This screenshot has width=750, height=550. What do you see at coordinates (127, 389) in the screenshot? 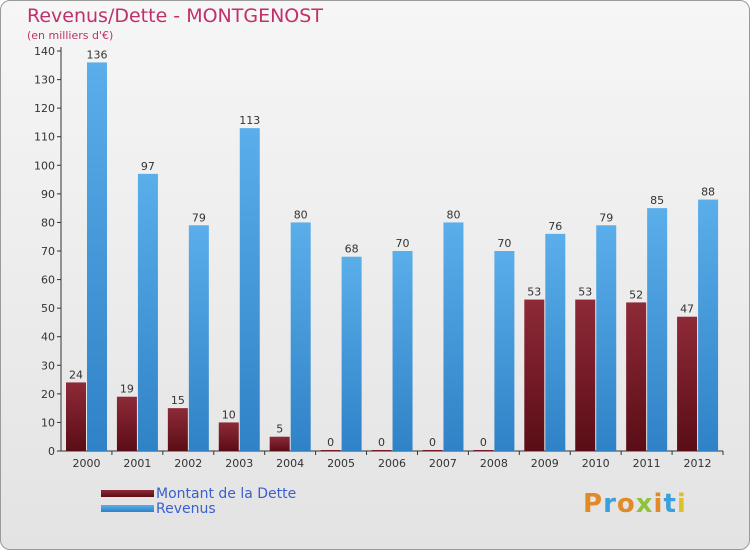
I see `data-label: 19` at bounding box center [127, 389].